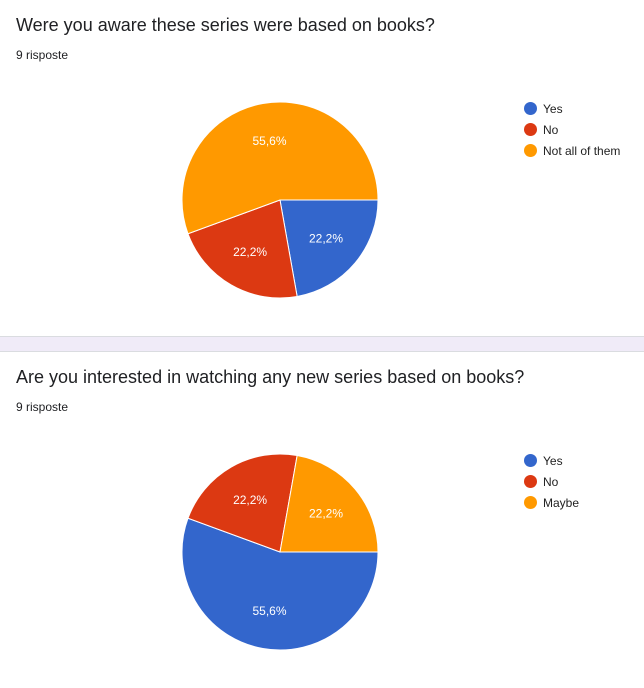 This screenshot has width=644, height=688. Describe the element at coordinates (329, 503) in the screenshot. I see `pie-slice-maybe` at that location.